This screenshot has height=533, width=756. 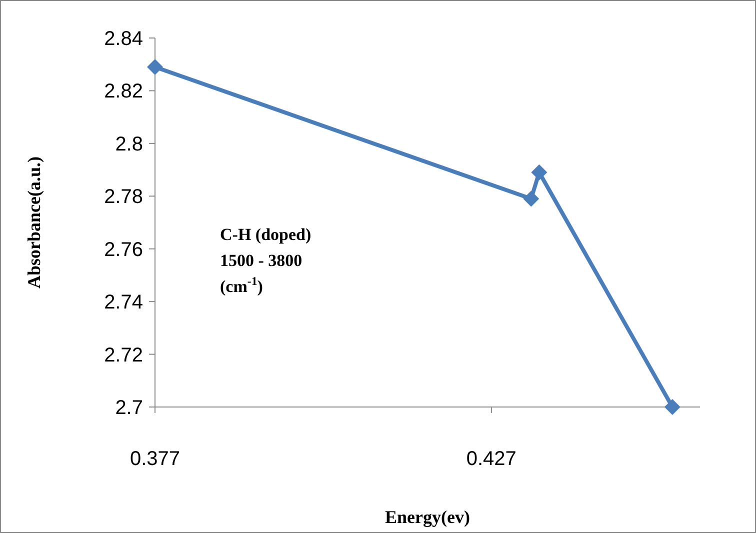 What do you see at coordinates (427, 517) in the screenshot?
I see `x-axis-title: Energy(ev)` at bounding box center [427, 517].